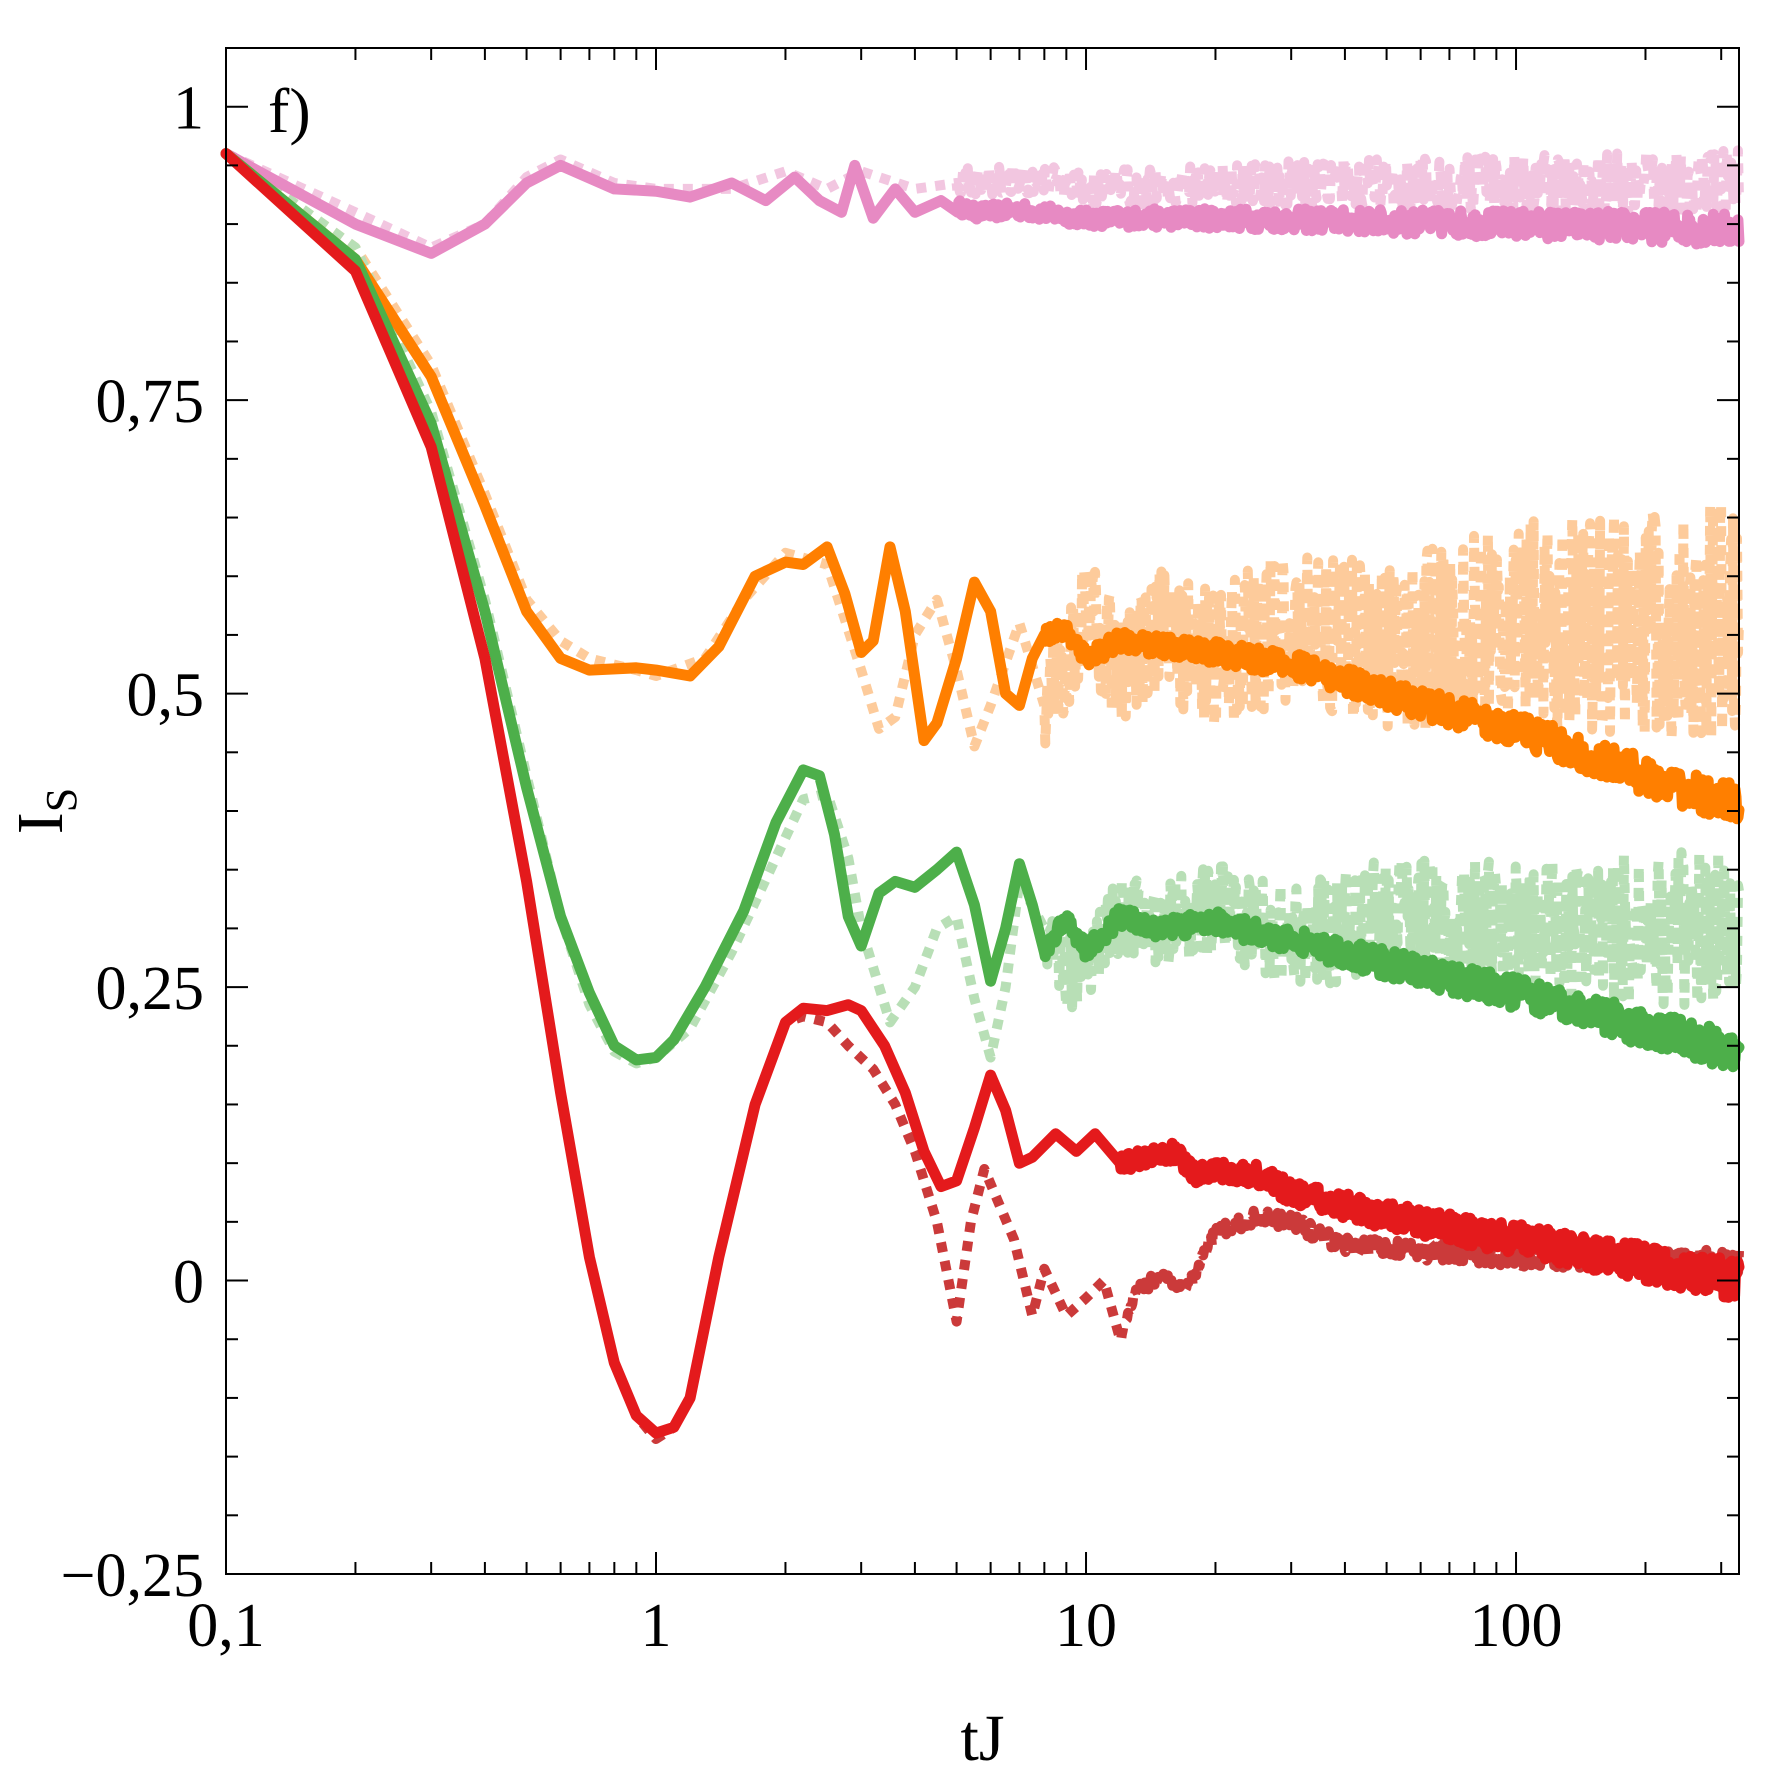 Image resolution: width=1771 pixels, height=1771 pixels. I want to click on x-tick-label: 0,1, so click(226, 1626).